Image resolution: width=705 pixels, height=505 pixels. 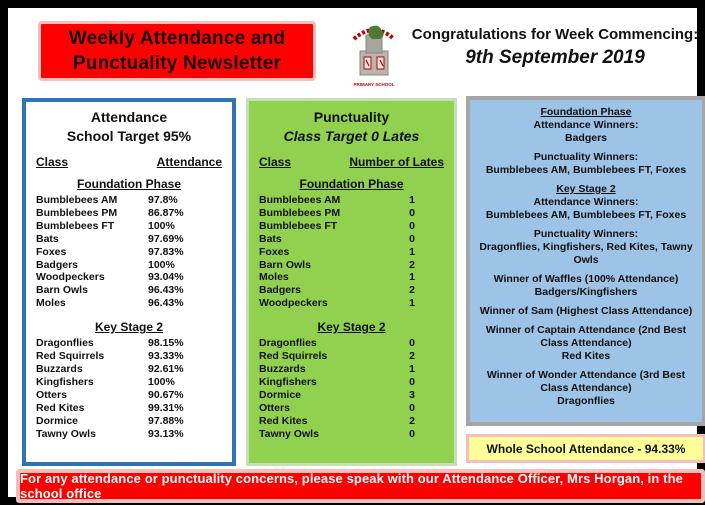 I want to click on table-row: Buzzards 92.61%, so click(x=129, y=369).